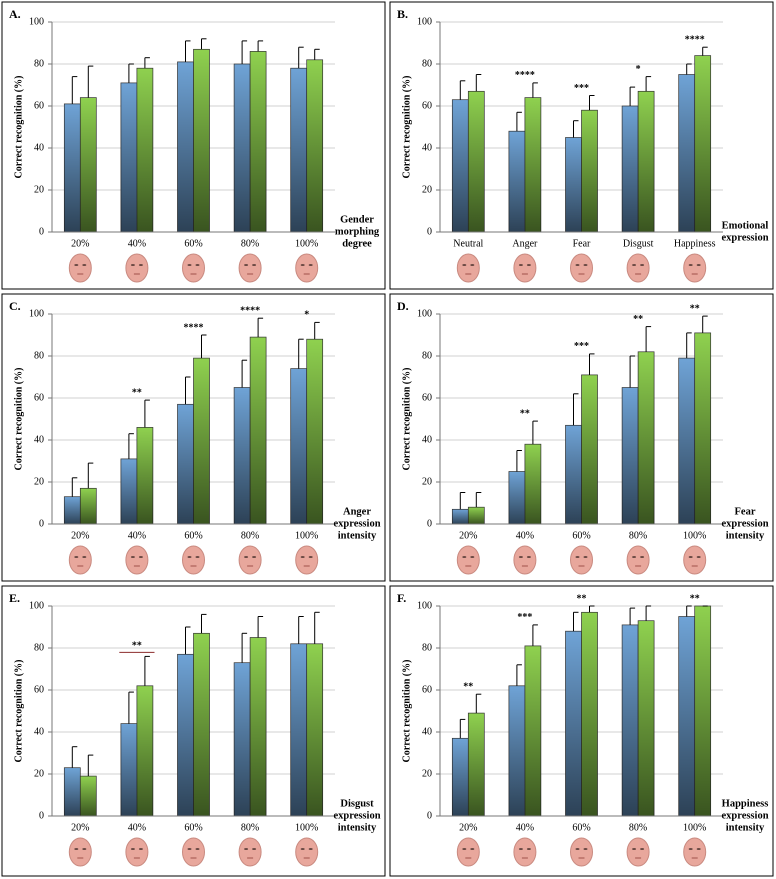 This screenshot has height=879, width=776. I want to click on y-tick-label: 80, so click(427, 355).